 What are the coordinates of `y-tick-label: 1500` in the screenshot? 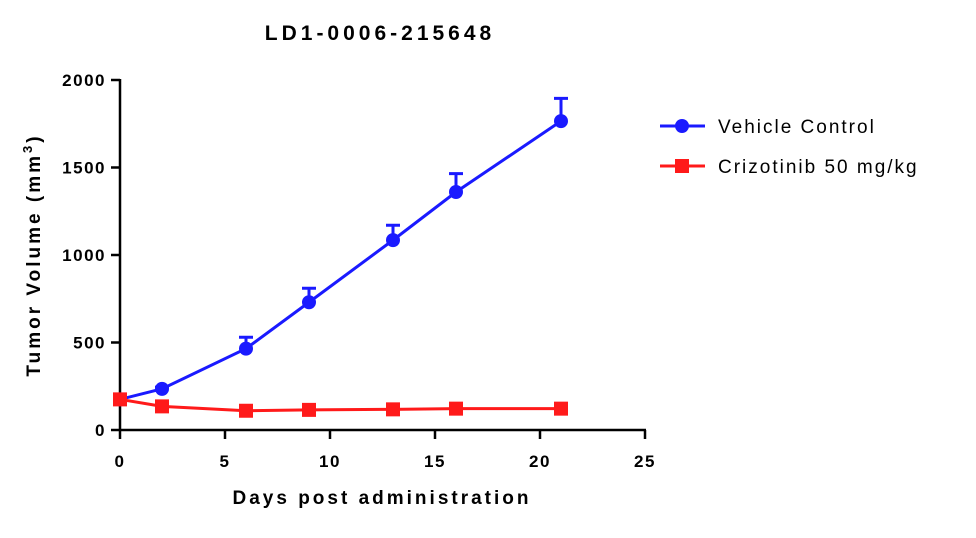 It's located at (84, 168).